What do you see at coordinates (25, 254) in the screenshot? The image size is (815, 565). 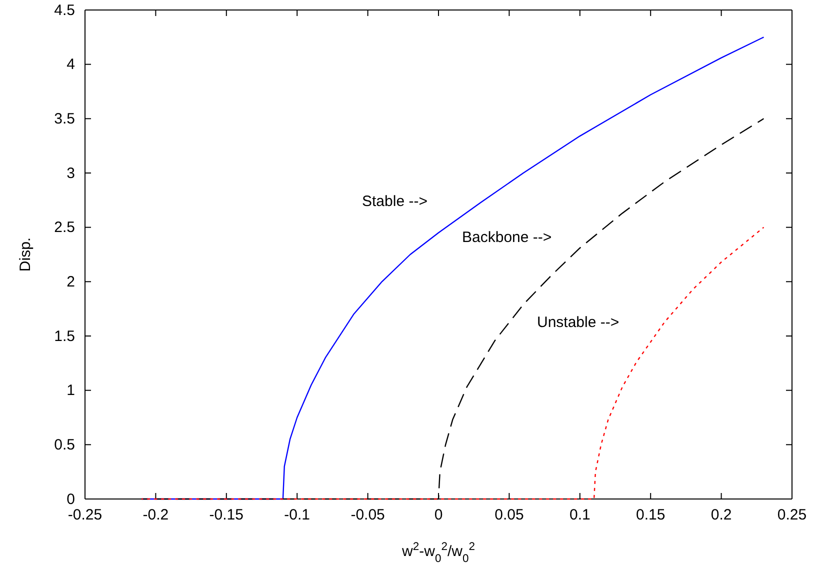 I see `y-axis-title: Disp.` at bounding box center [25, 254].